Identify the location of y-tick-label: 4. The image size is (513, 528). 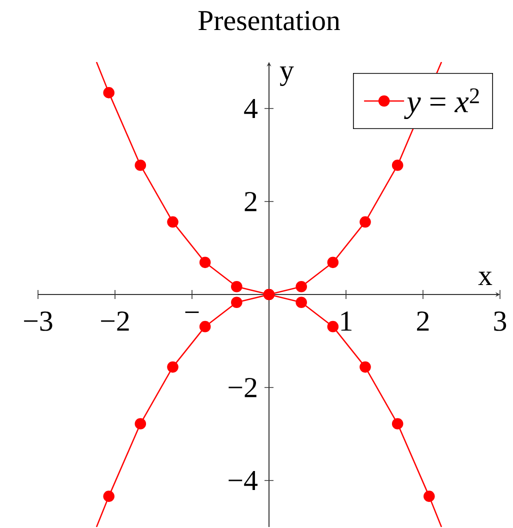
(251, 108).